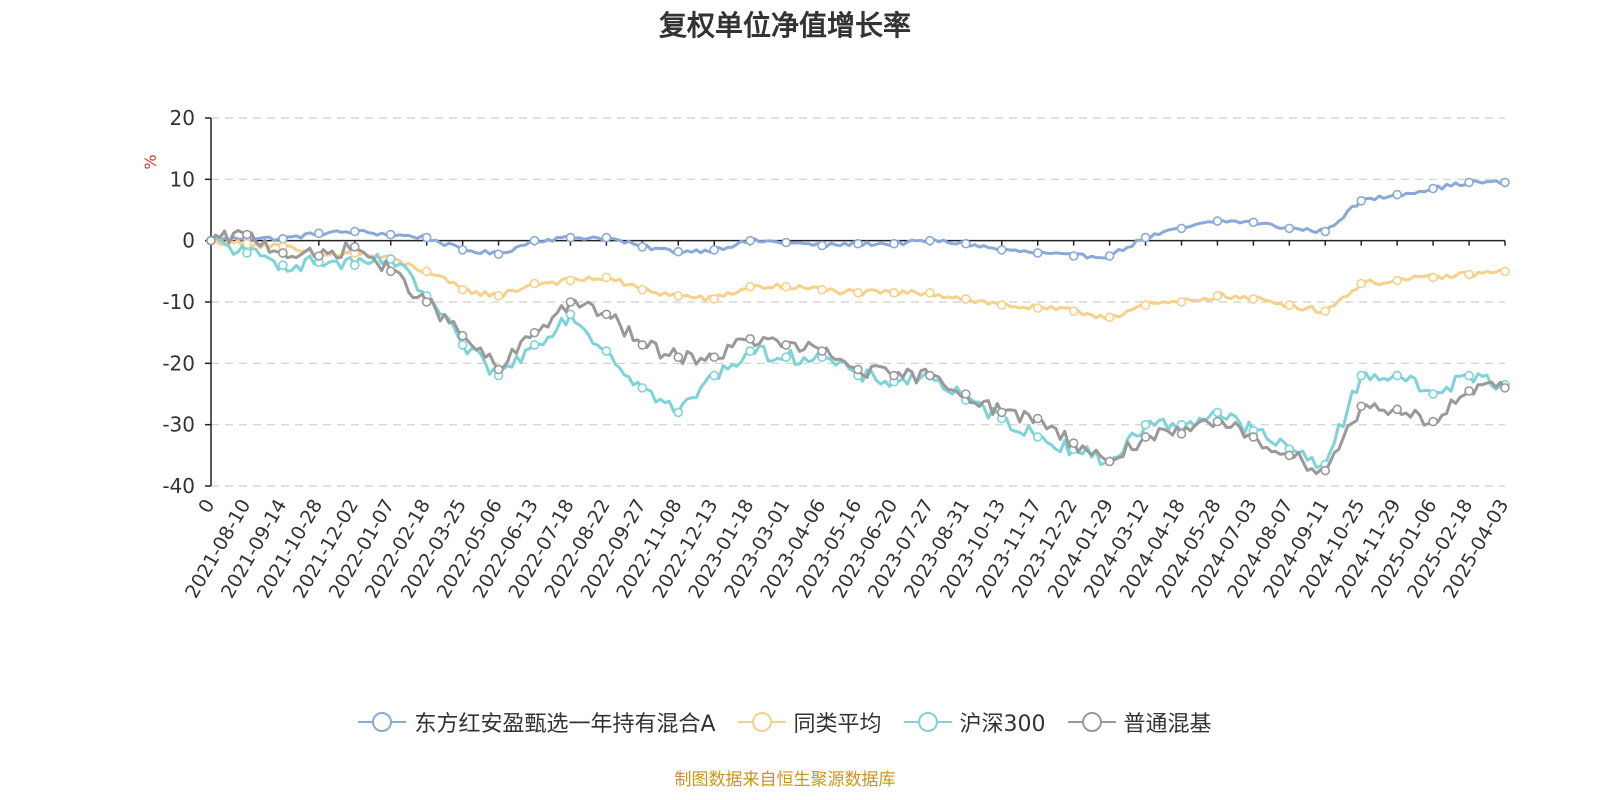  What do you see at coordinates (537, 722) in the screenshot?
I see `legend-item-1: 东方红安盈甄选一年持有混合A` at bounding box center [537, 722].